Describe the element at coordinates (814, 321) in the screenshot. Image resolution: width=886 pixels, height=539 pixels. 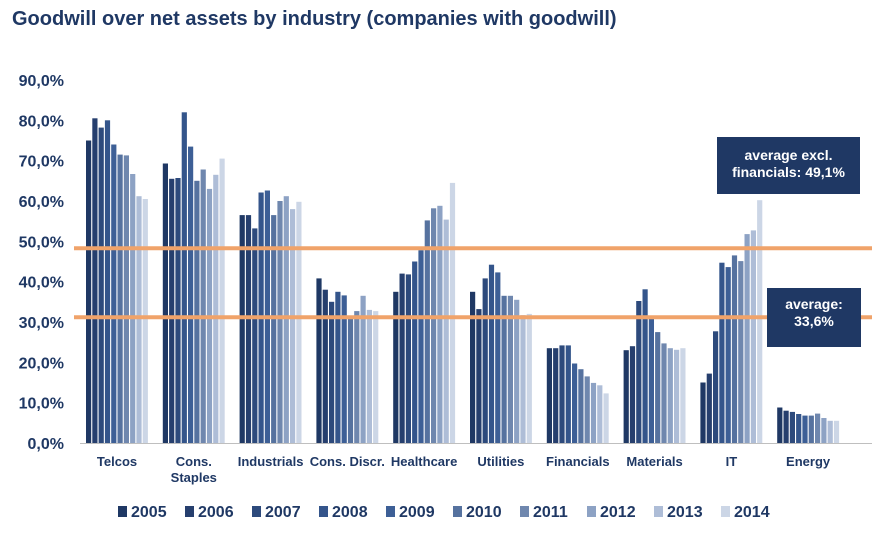
I see `callout-line: 33,6%` at that location.